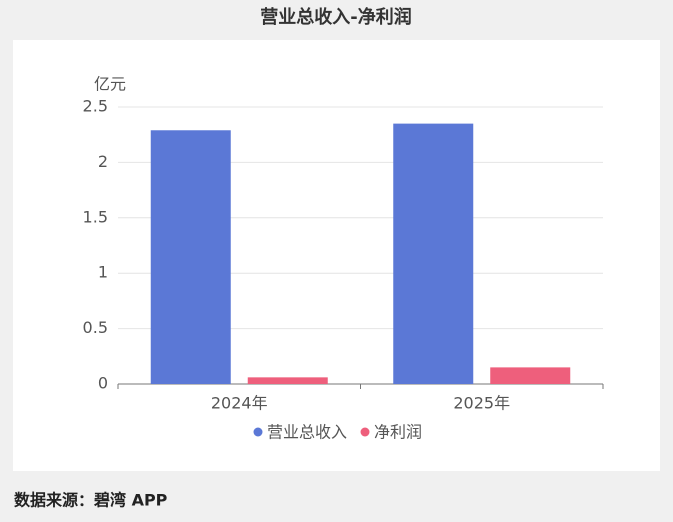 The width and height of the screenshot is (673, 522). What do you see at coordinates (95, 327) in the screenshot?
I see `y-tick-label: 0.5` at bounding box center [95, 327].